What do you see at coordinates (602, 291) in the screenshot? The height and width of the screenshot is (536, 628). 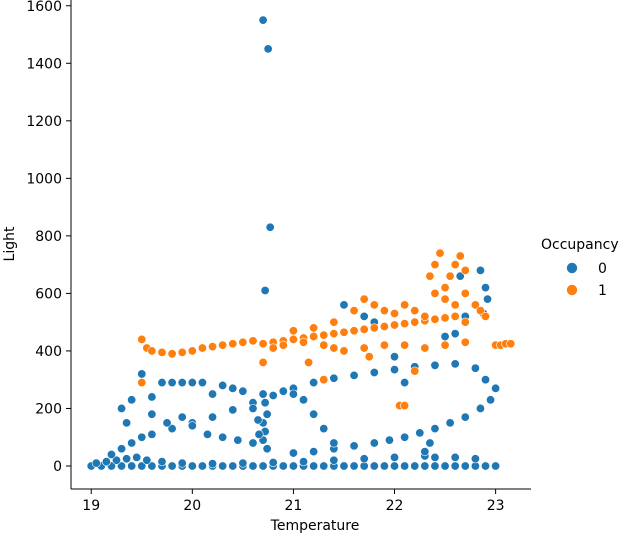 I see `legend-label-1: 1` at bounding box center [602, 291].